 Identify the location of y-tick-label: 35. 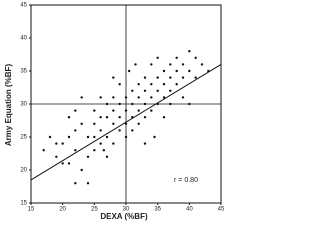
(23, 72).